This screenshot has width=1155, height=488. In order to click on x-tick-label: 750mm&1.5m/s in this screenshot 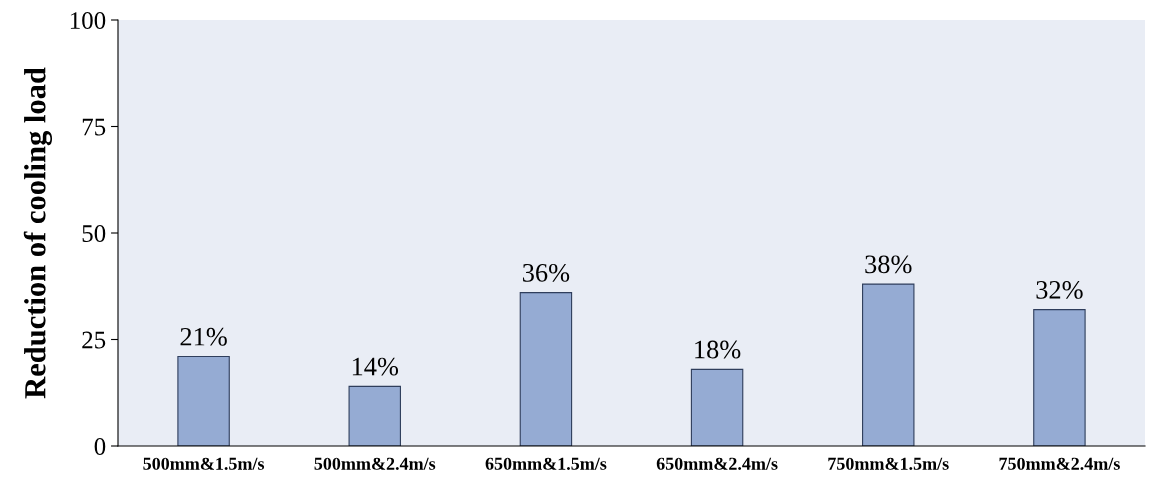, I will do `click(888, 463)`.